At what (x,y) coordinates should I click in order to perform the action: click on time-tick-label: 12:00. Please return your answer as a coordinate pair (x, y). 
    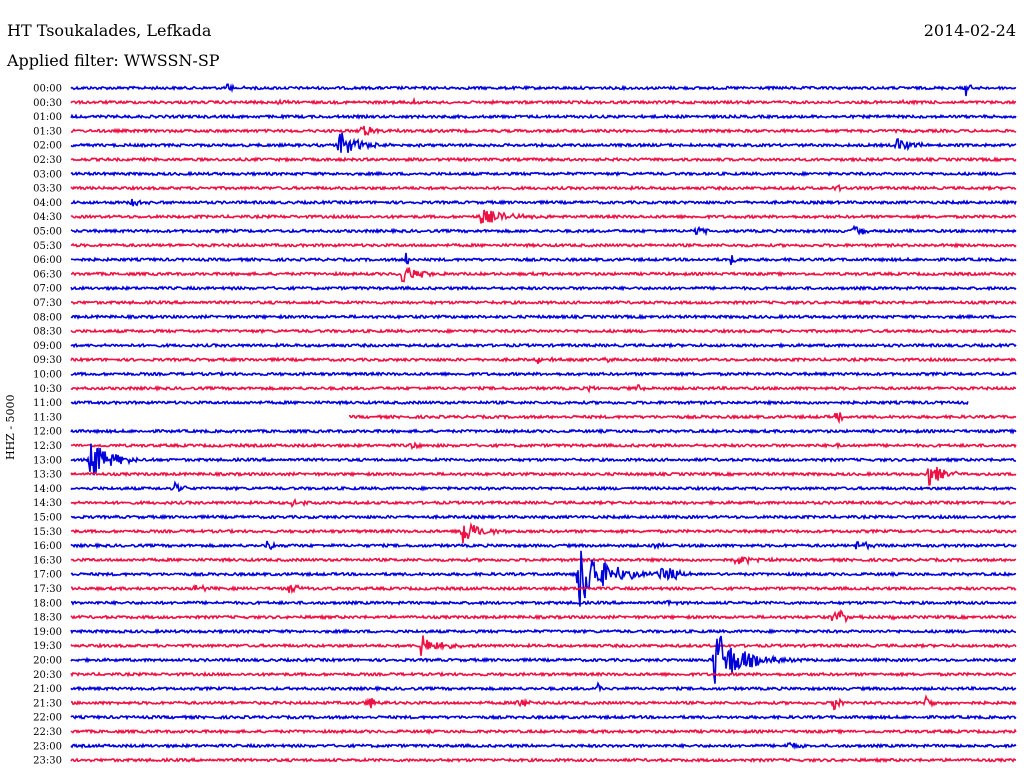
    Looking at the image, I should click on (47, 432).